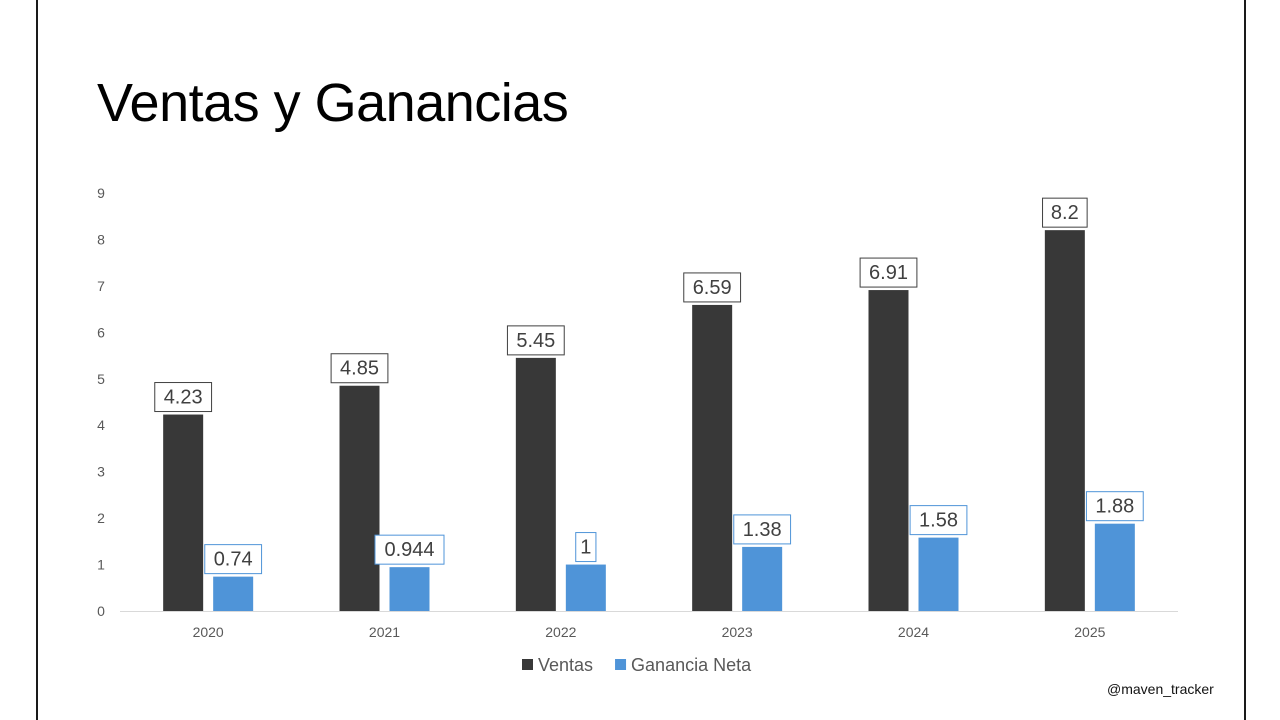 Image resolution: width=1280 pixels, height=720 pixels. I want to click on bar-ganancia-neta-2020, so click(233, 593).